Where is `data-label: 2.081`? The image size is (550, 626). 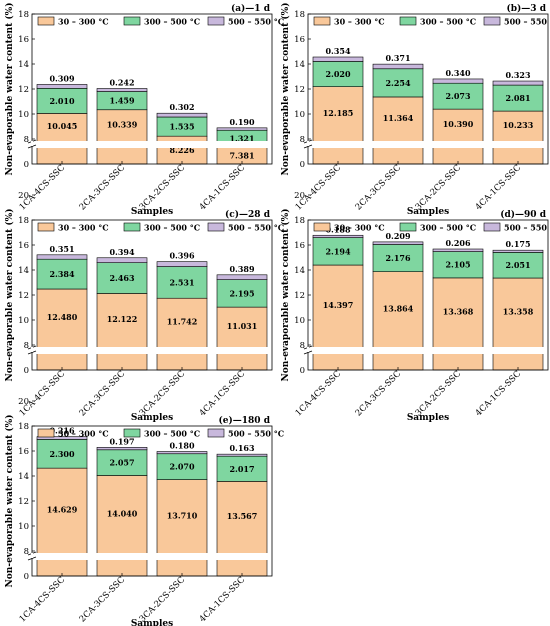 data-label: 2.081 is located at coordinates (517, 98).